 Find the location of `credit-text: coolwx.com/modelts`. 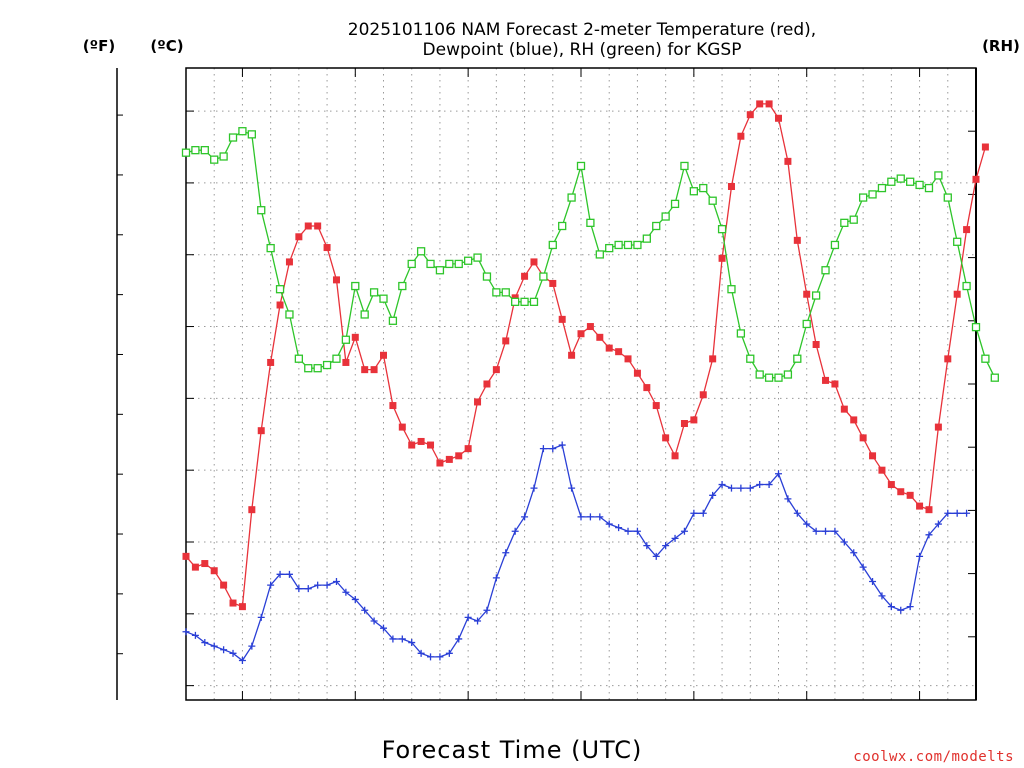

credit-text: coolwx.com/modelts is located at coordinates (933, 757).